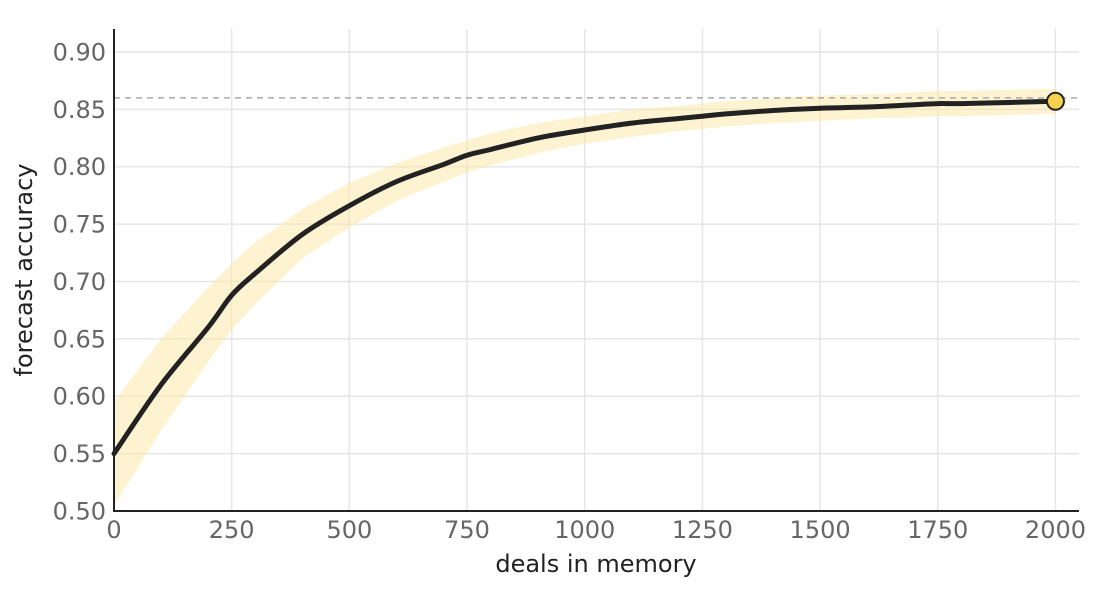 The width and height of the screenshot is (1120, 608). Describe the element at coordinates (937, 530) in the screenshot. I see `x-tick-label: 1750` at that location.